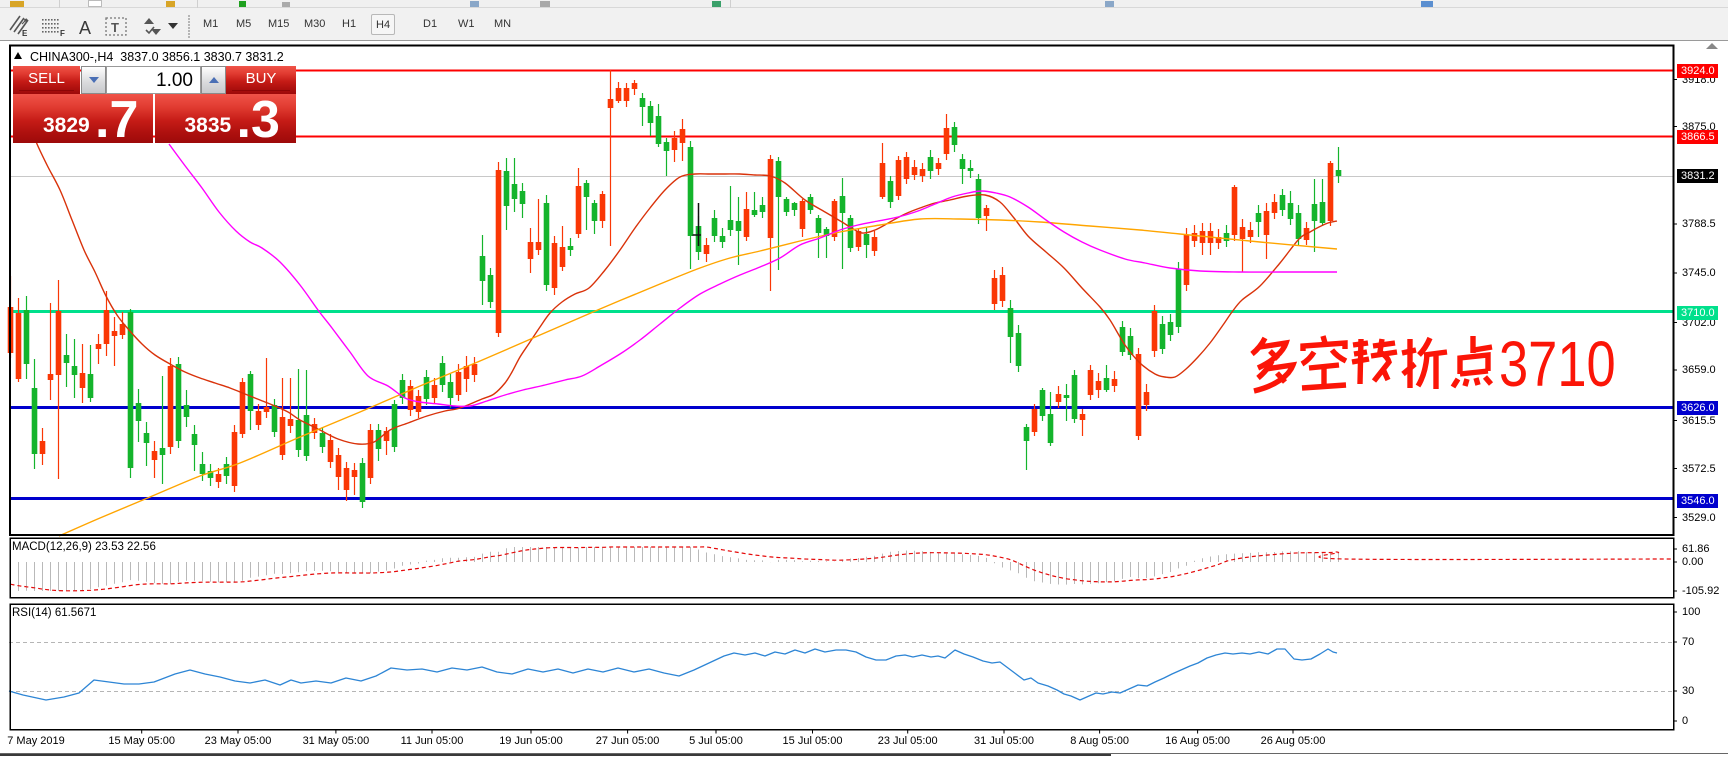 This screenshot has height=757, width=1728. Describe the element at coordinates (62, 33) in the screenshot. I see `svg-text: F` at that location.